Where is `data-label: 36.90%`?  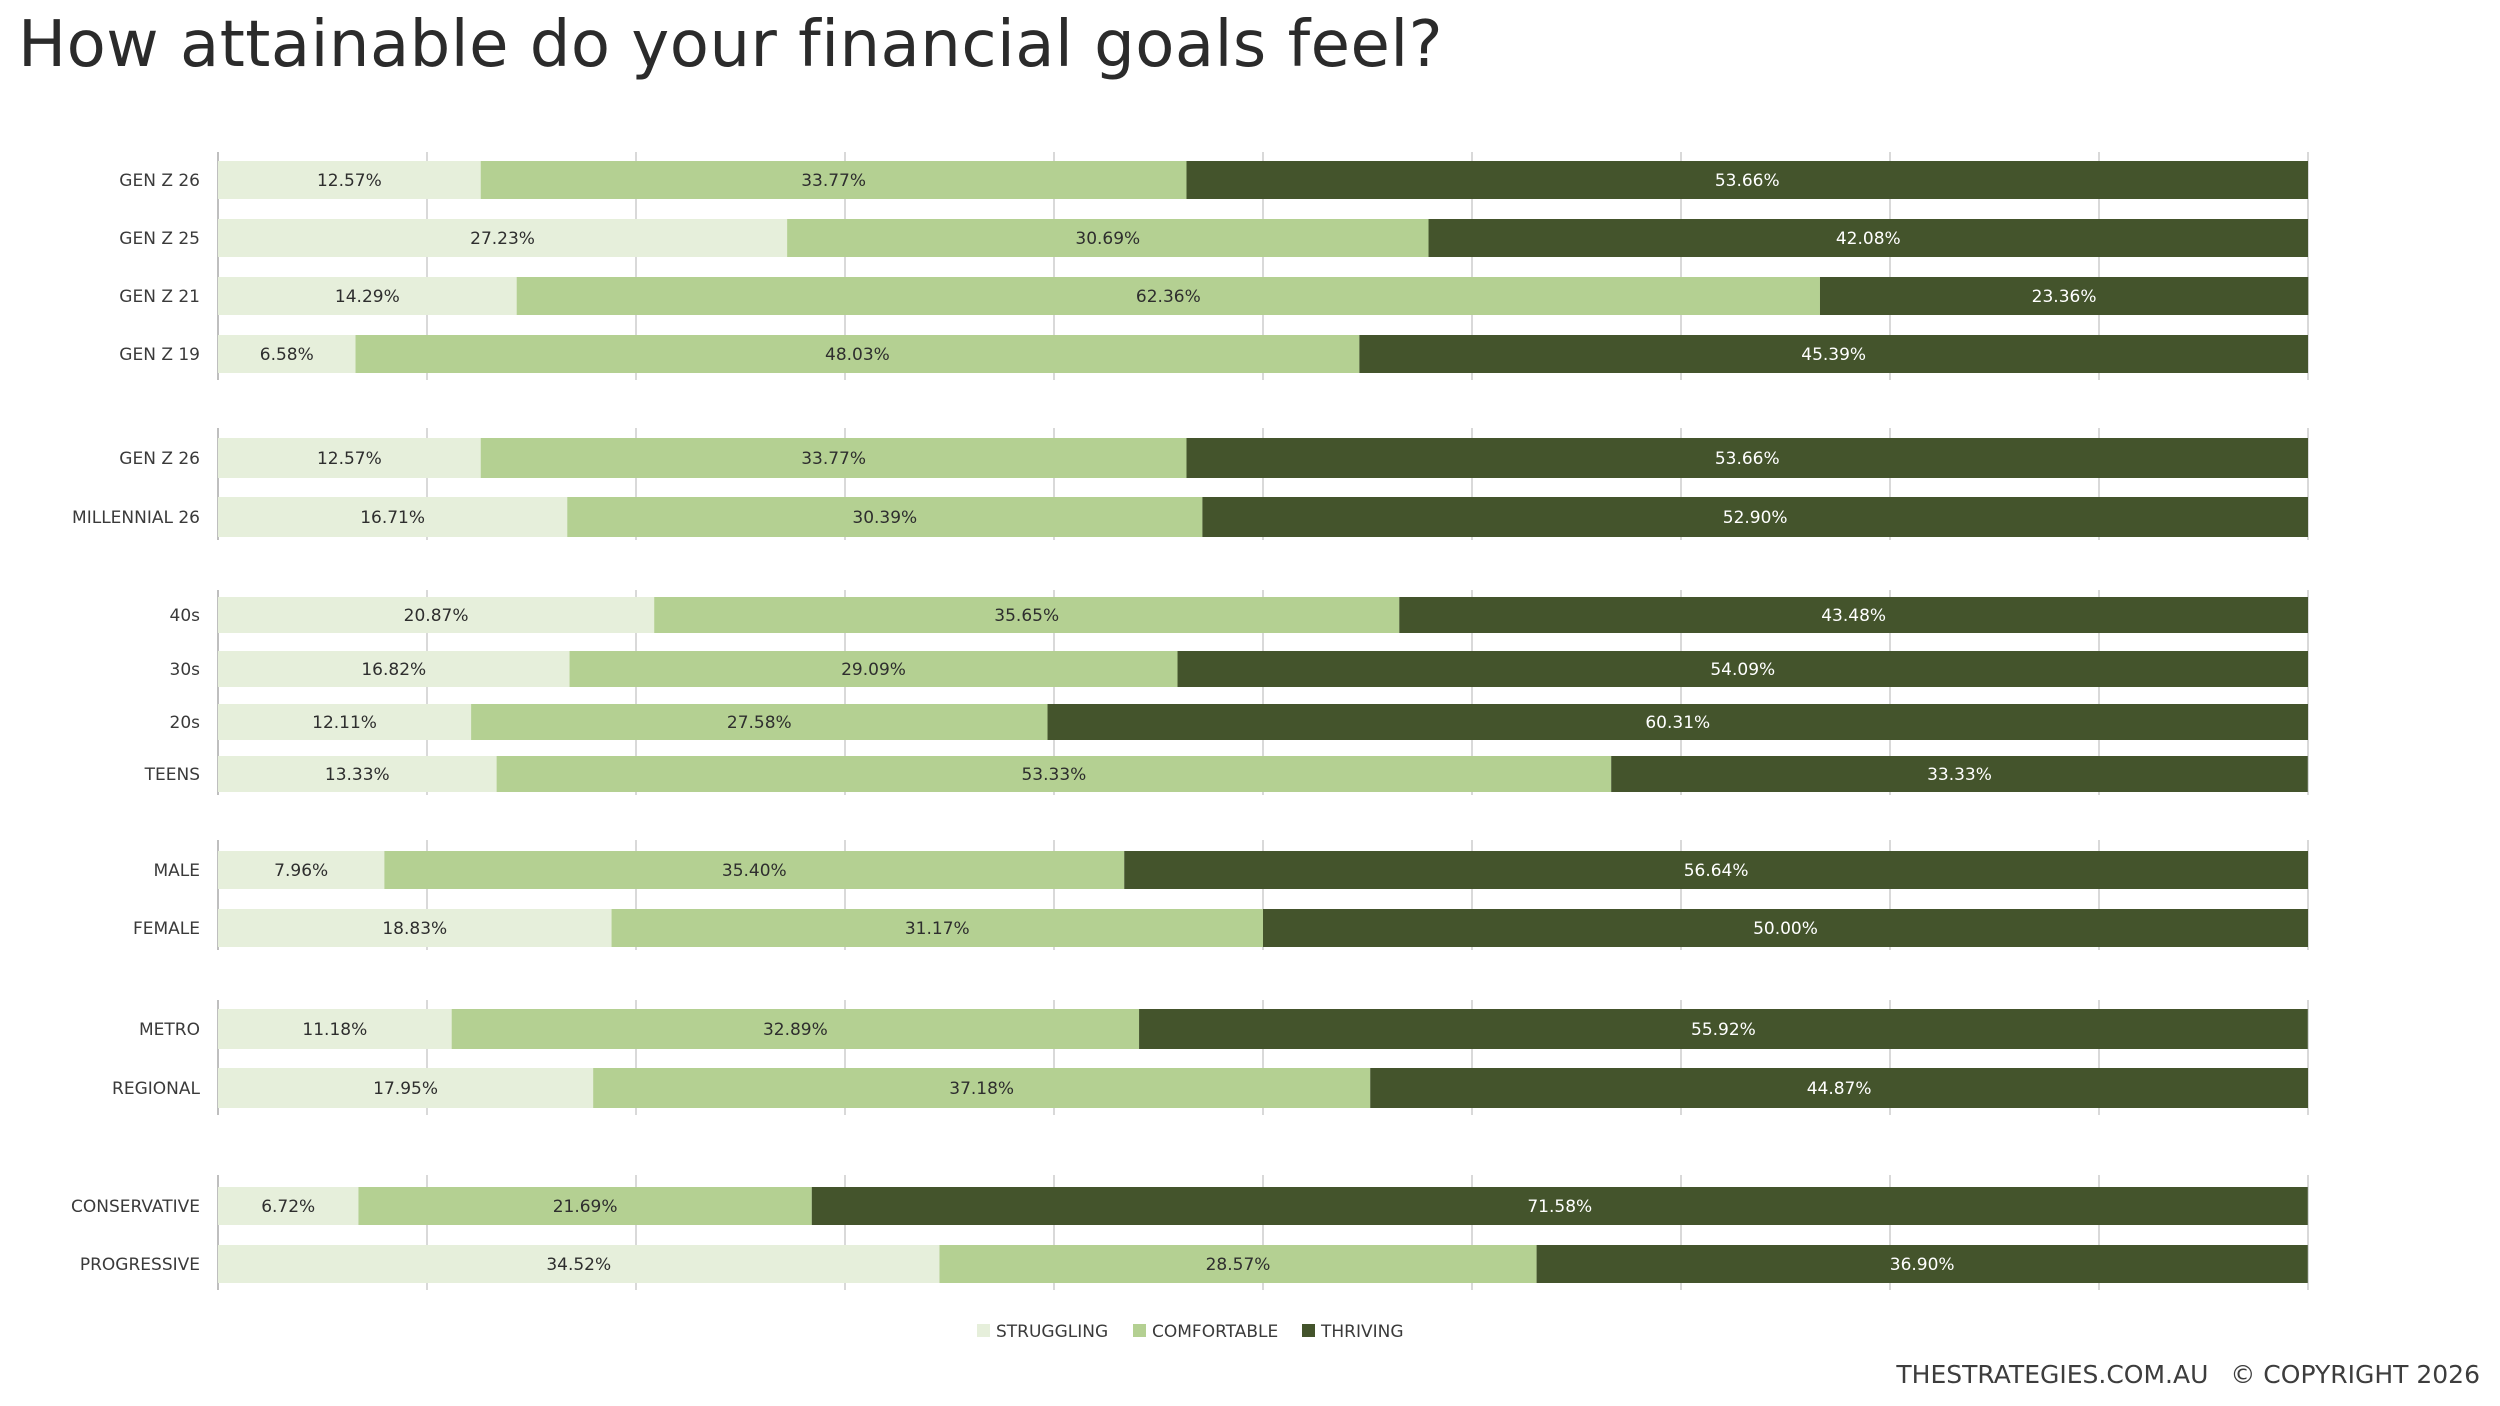 data-label: 36.90% is located at coordinates (1922, 1265).